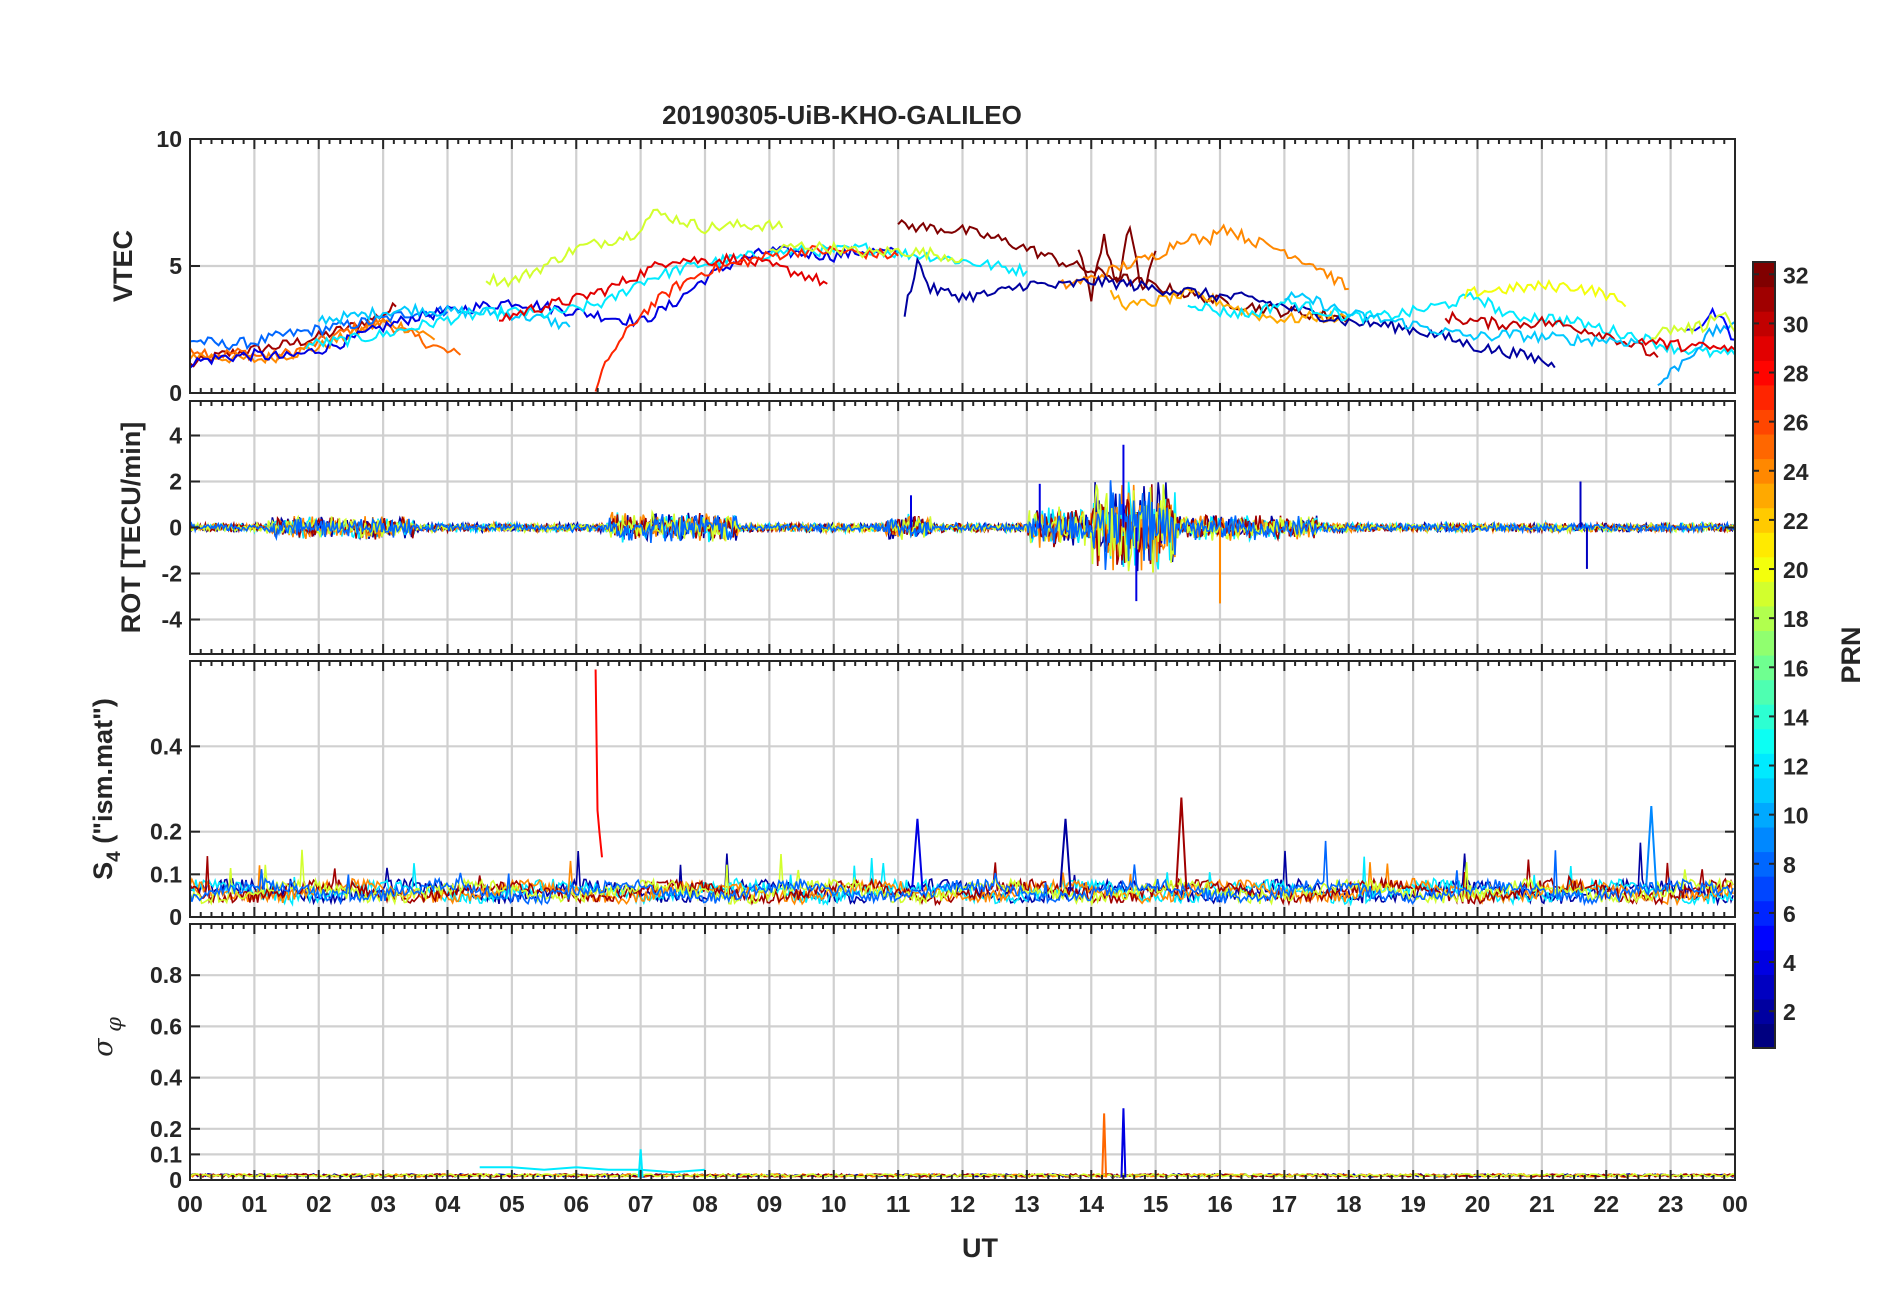 This screenshot has width=1902, height=1292. What do you see at coordinates (1606, 1204) in the screenshot?
I see `x-tick-label: 22` at bounding box center [1606, 1204].